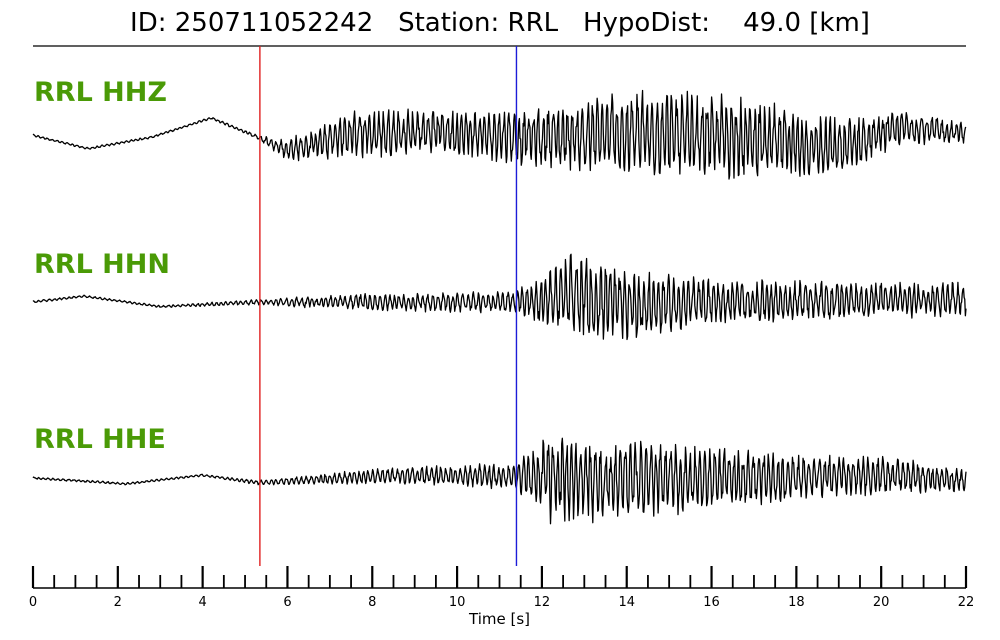 The height and width of the screenshot is (640, 1000). I want to click on x-tick-label: 4, so click(202, 602).